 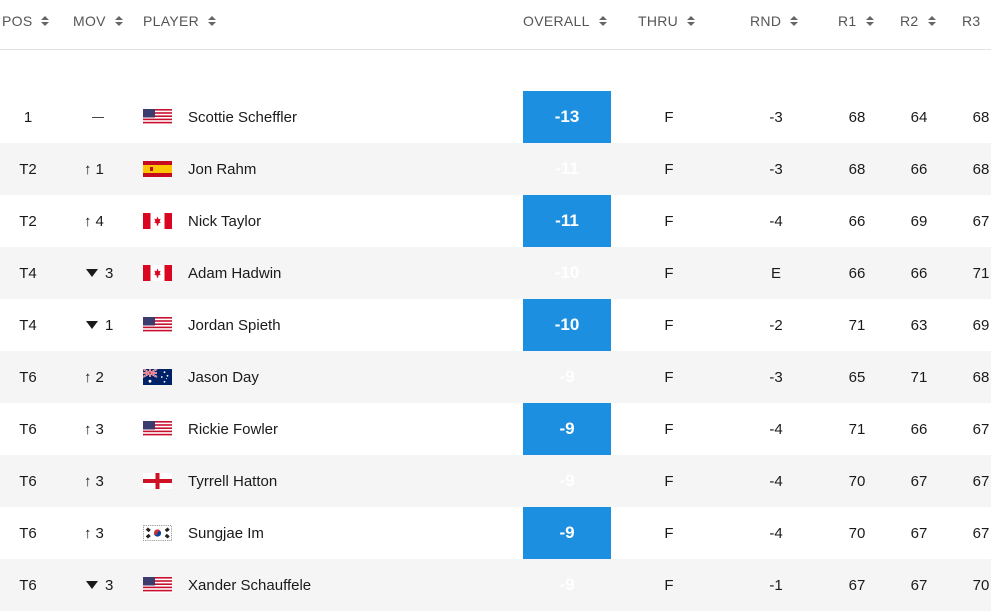 What do you see at coordinates (981, 325) in the screenshot?
I see `r3-score: 69` at bounding box center [981, 325].